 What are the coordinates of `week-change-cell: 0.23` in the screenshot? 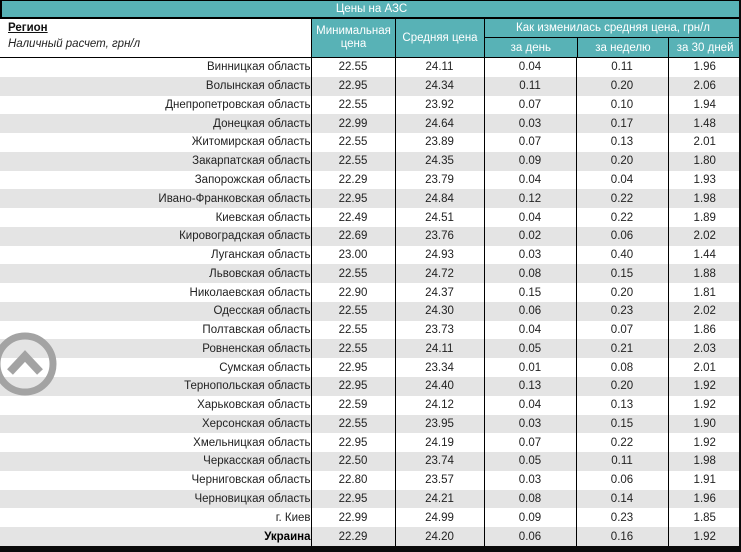 It's located at (621, 311).